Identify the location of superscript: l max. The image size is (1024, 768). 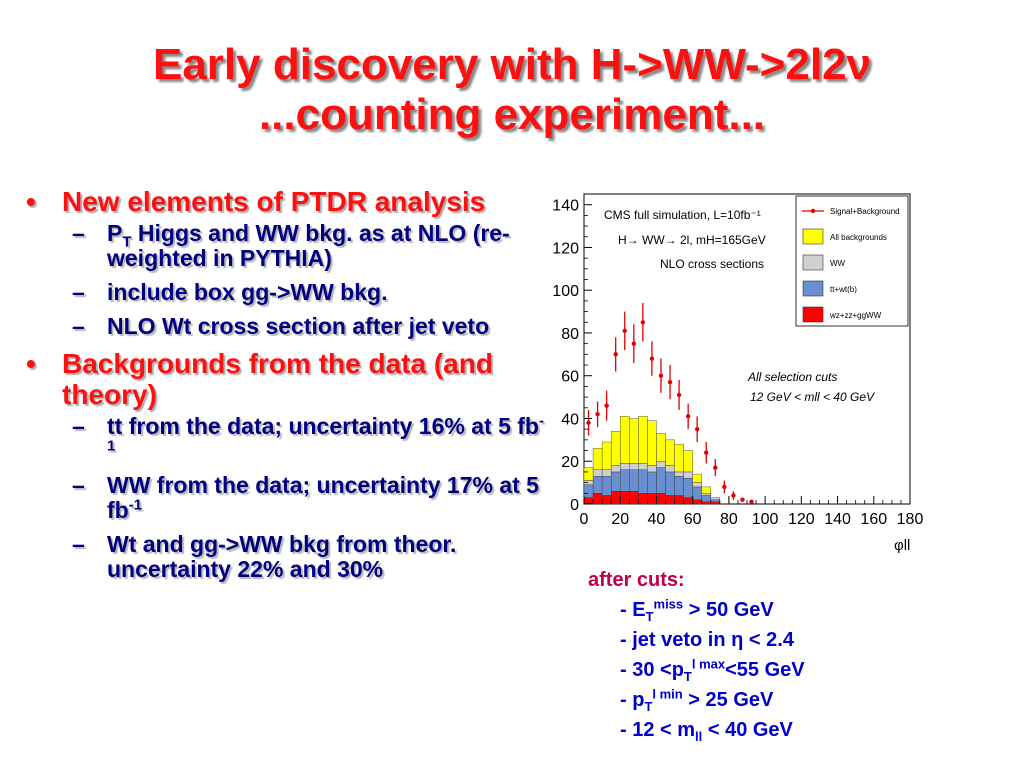
(708, 664).